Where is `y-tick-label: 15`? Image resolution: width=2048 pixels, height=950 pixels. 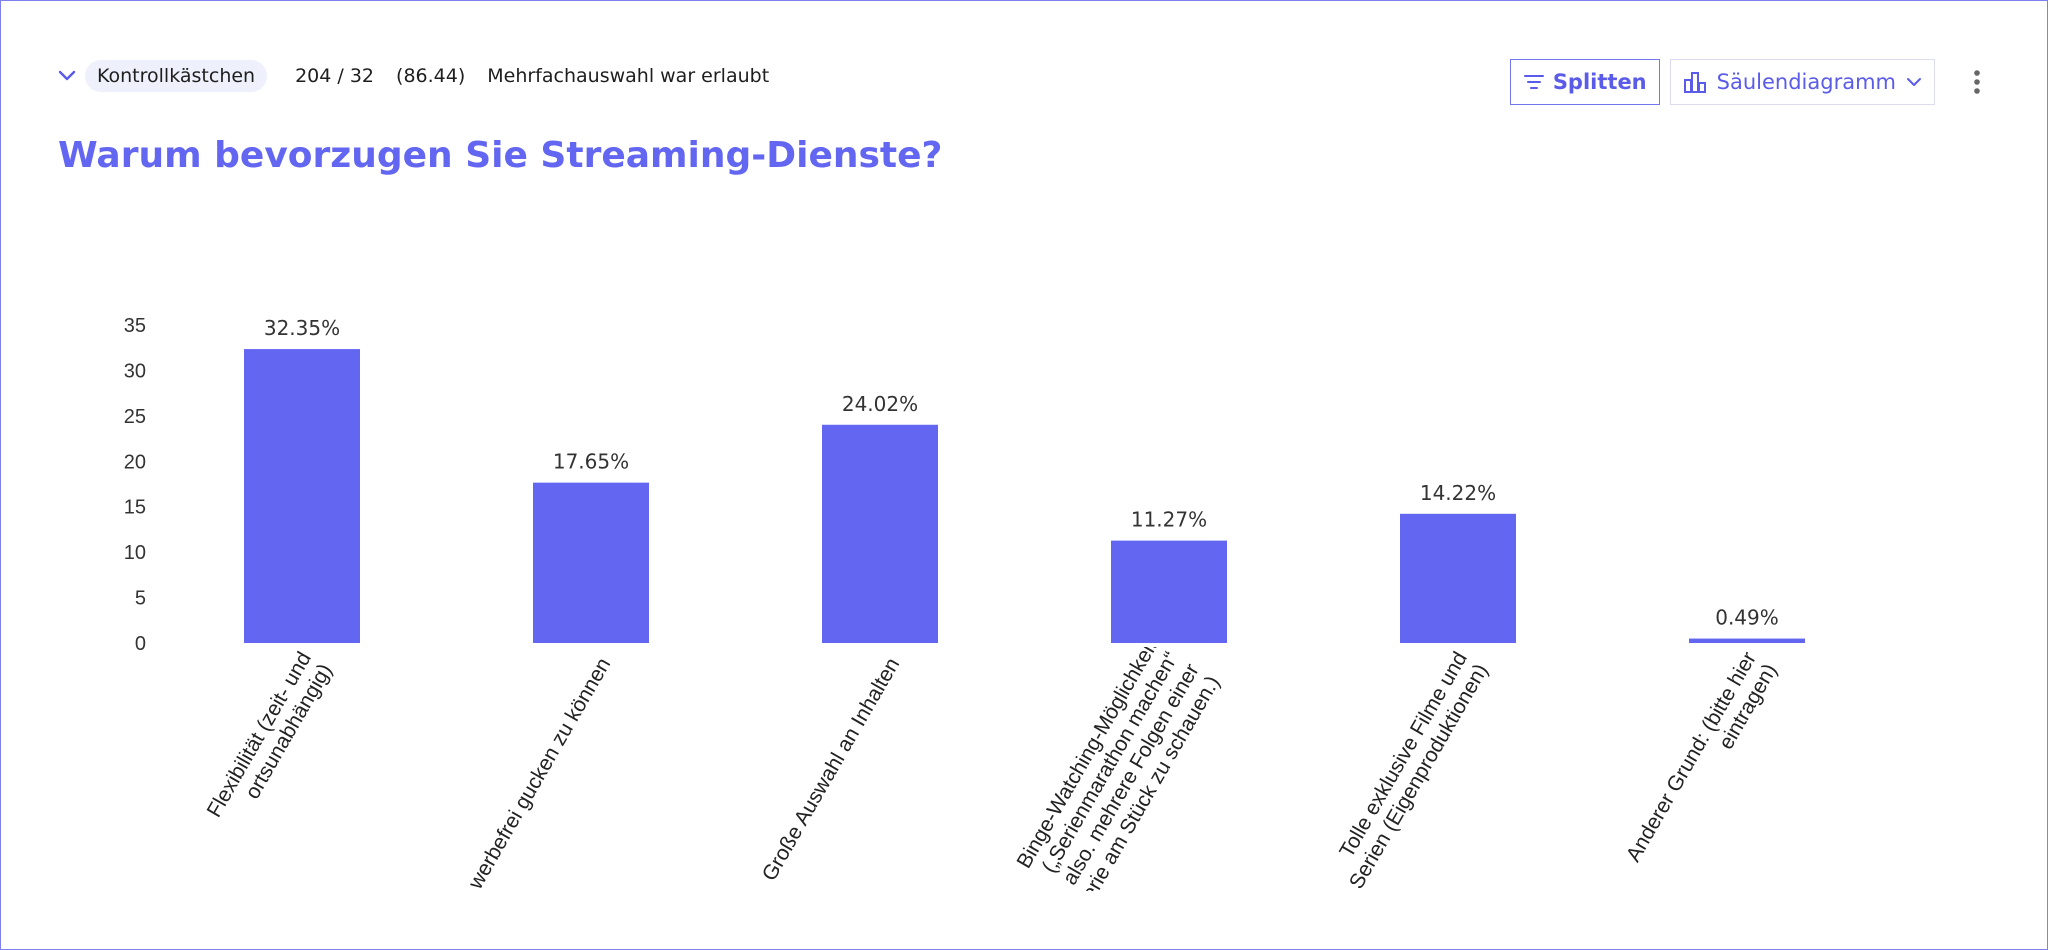
y-tick-label: 15 is located at coordinates (135, 508).